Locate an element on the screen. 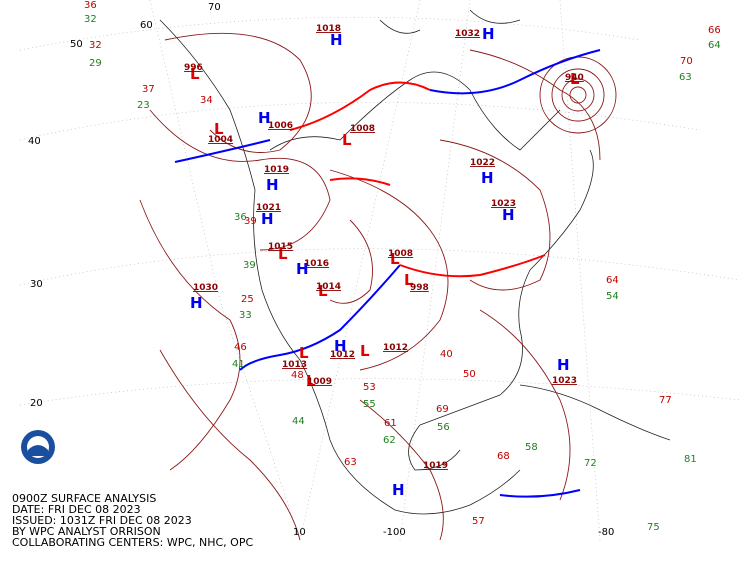 This screenshot has height=562, width=748. latitude-label: 50 is located at coordinates (76, 44).